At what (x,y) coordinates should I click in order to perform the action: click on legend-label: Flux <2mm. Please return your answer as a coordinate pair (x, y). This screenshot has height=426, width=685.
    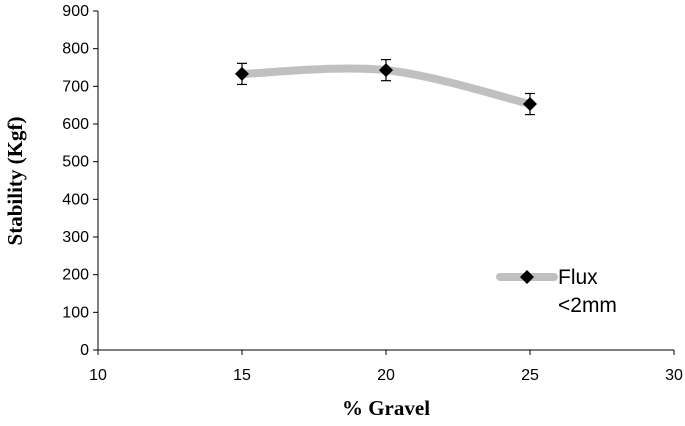
    Looking at the image, I should click on (587, 291).